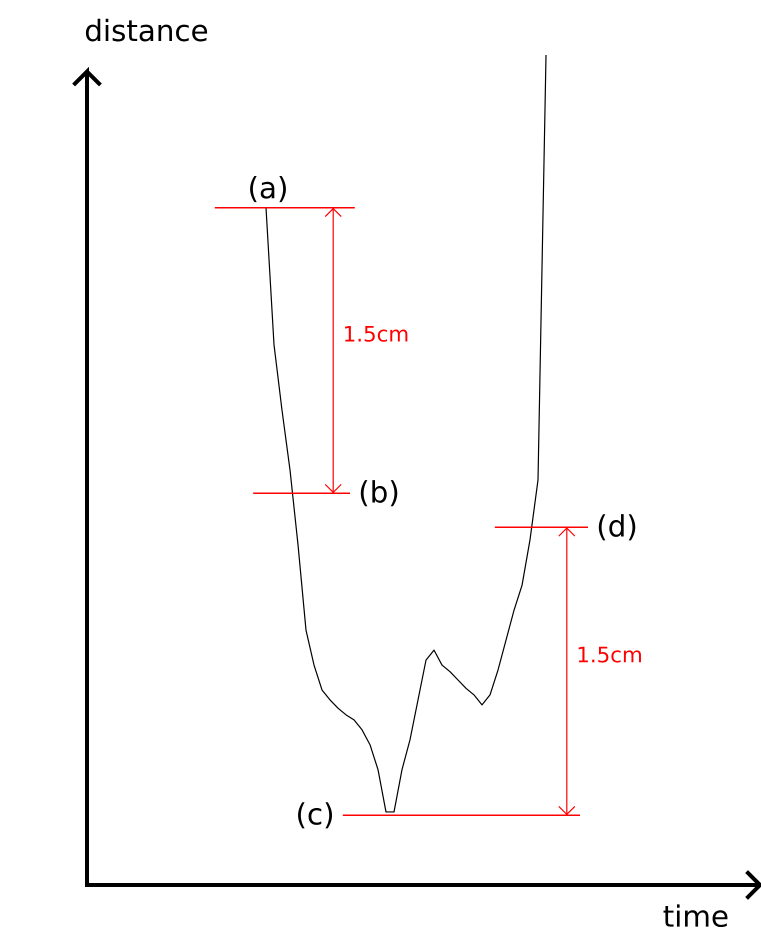  What do you see at coordinates (696, 916) in the screenshot?
I see `x-axis-title: time` at bounding box center [696, 916].